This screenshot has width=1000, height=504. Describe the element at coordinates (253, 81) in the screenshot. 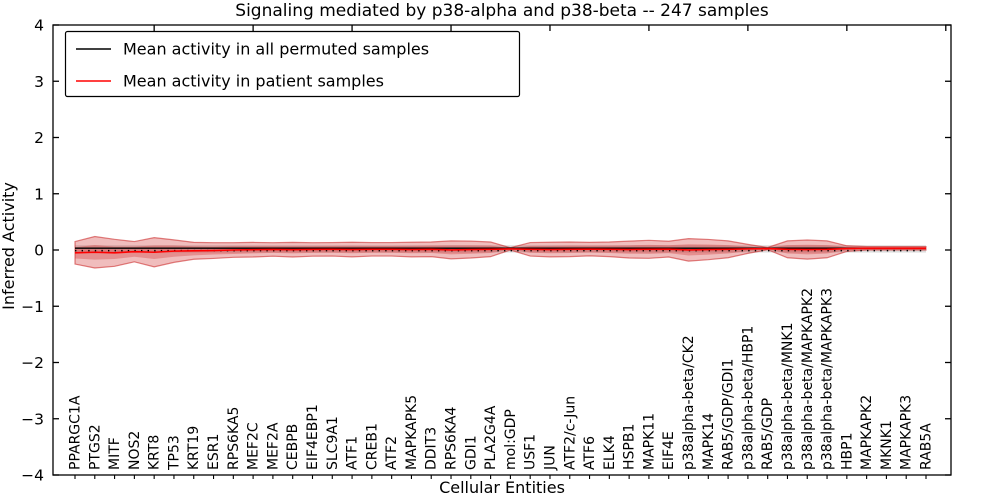

I see `legend-label-patient: Mean activity in patient samples` at that location.